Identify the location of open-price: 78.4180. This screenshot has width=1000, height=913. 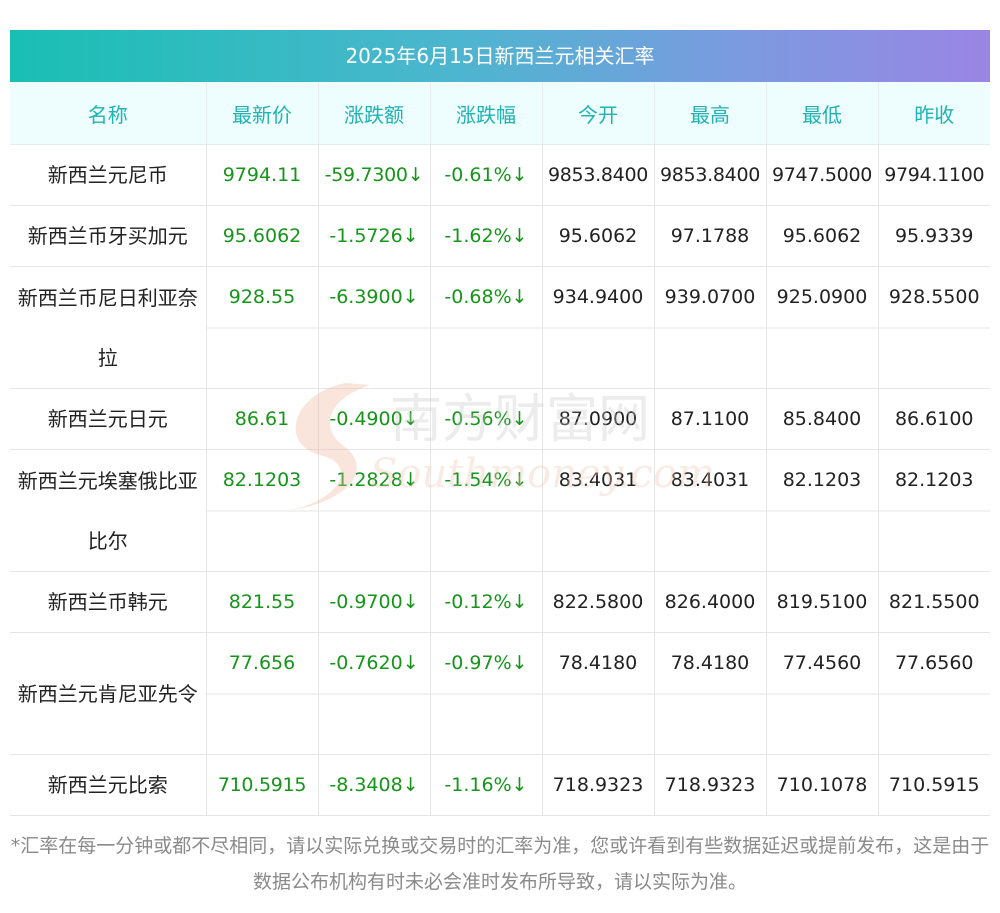
(598, 693).